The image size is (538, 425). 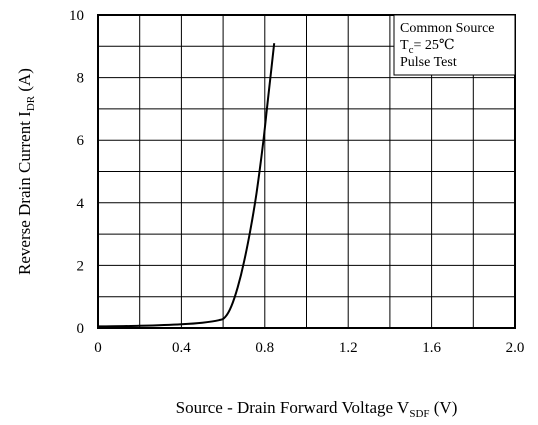 I want to click on y-axis-label: Reverse Drain Current IDR (A), so click(x=26, y=171).